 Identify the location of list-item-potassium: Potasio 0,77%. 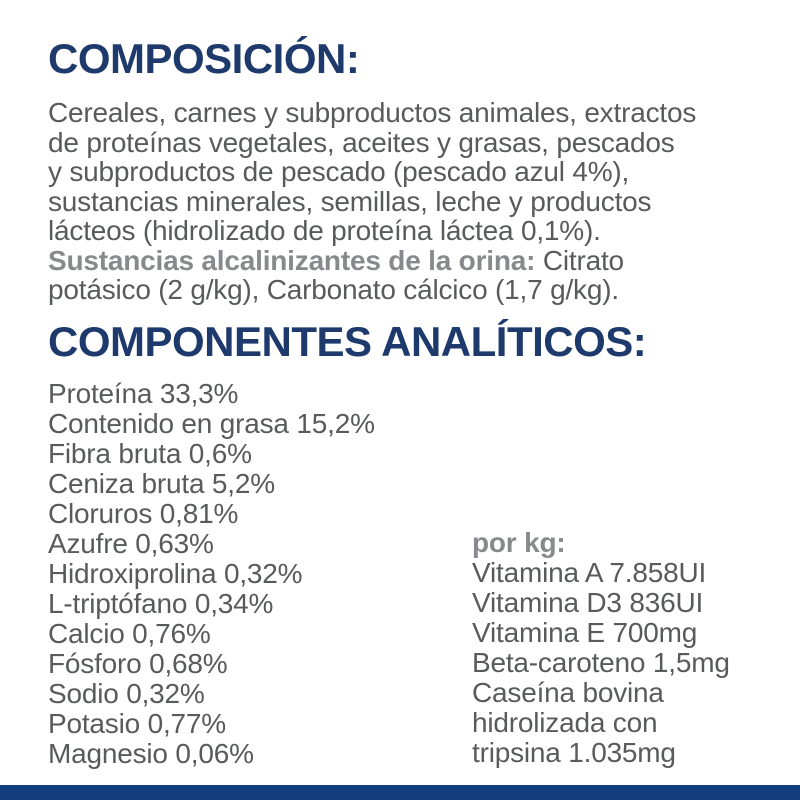
(137, 723).